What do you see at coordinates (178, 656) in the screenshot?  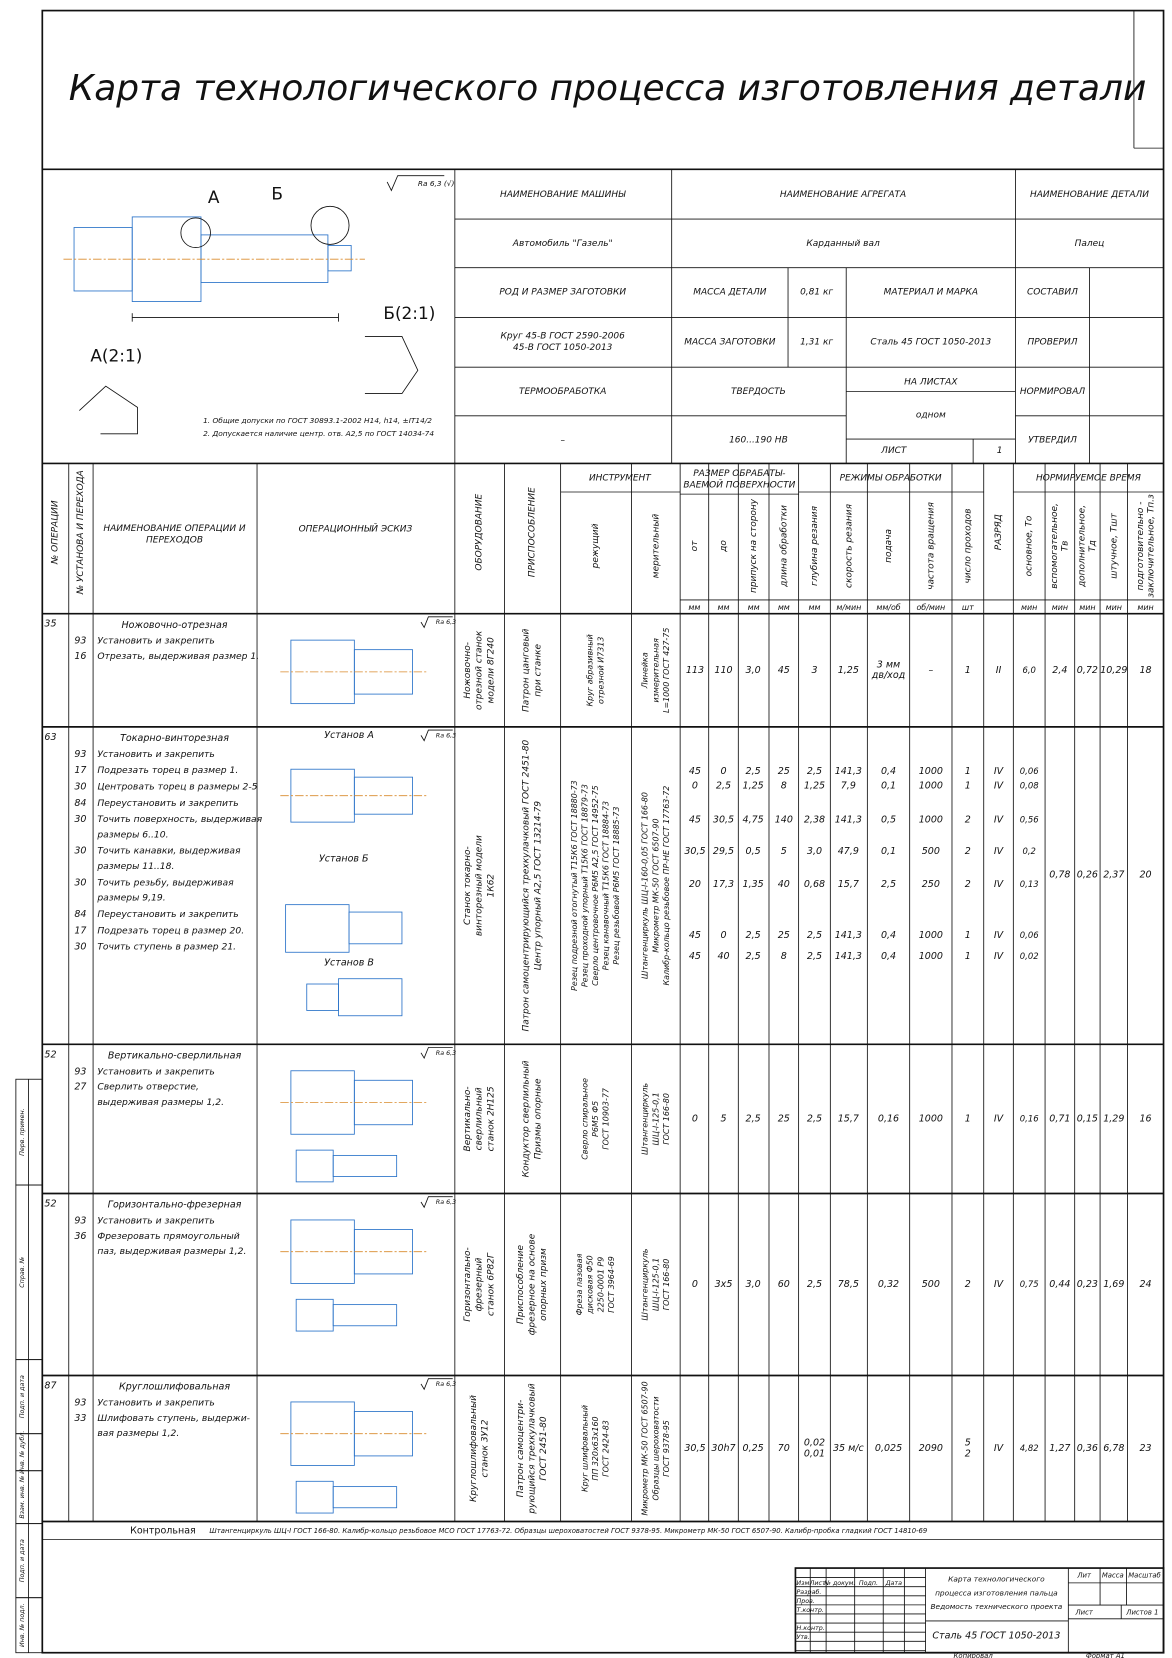 I see `step-text: Отрезать, выдерживая размер 1.` at bounding box center [178, 656].